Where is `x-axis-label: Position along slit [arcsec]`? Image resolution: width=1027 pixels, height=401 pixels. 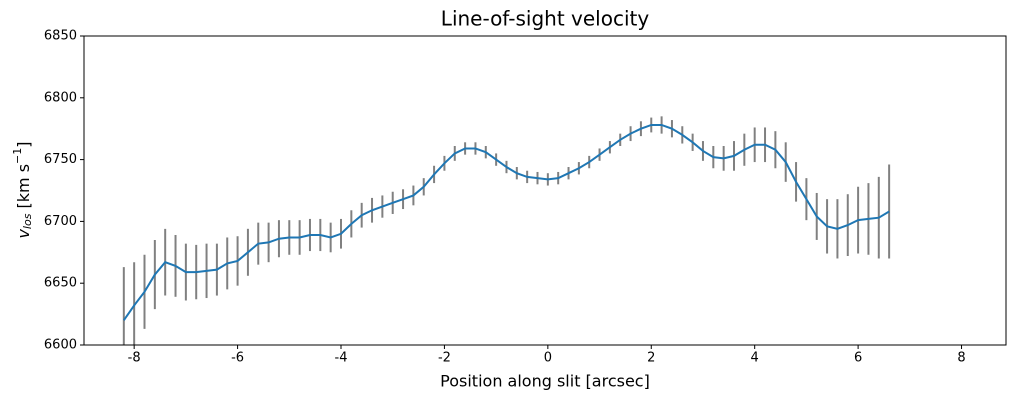
x-axis-label: Position along slit [arcsec] is located at coordinates (545, 381).